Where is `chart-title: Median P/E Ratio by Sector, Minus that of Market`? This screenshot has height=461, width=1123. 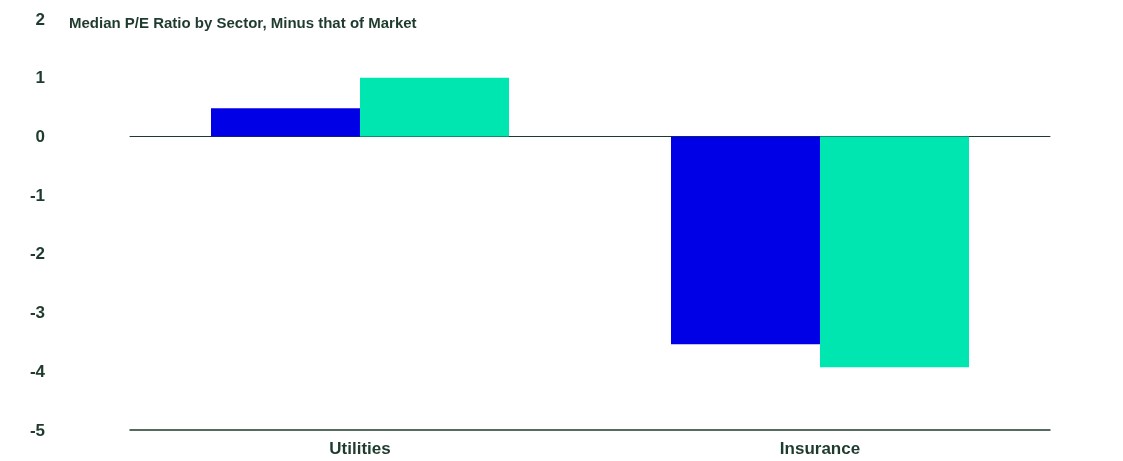
chart-title: Median P/E Ratio by Sector, Minus that of Market is located at coordinates (243, 22).